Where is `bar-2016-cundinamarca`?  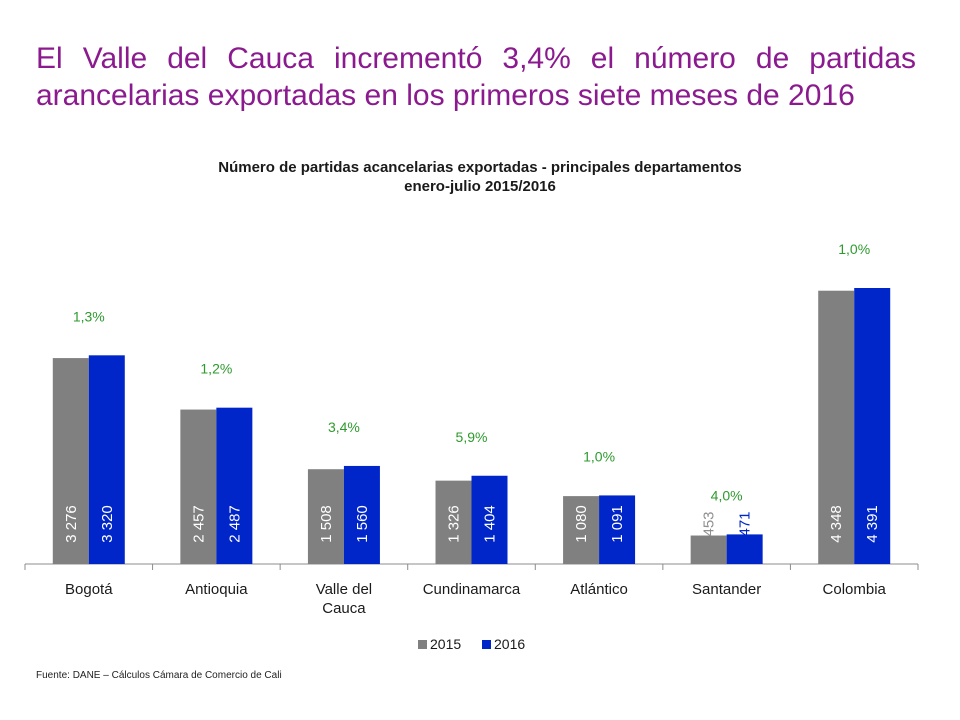 bar-2016-cundinamarca is located at coordinates (489, 519).